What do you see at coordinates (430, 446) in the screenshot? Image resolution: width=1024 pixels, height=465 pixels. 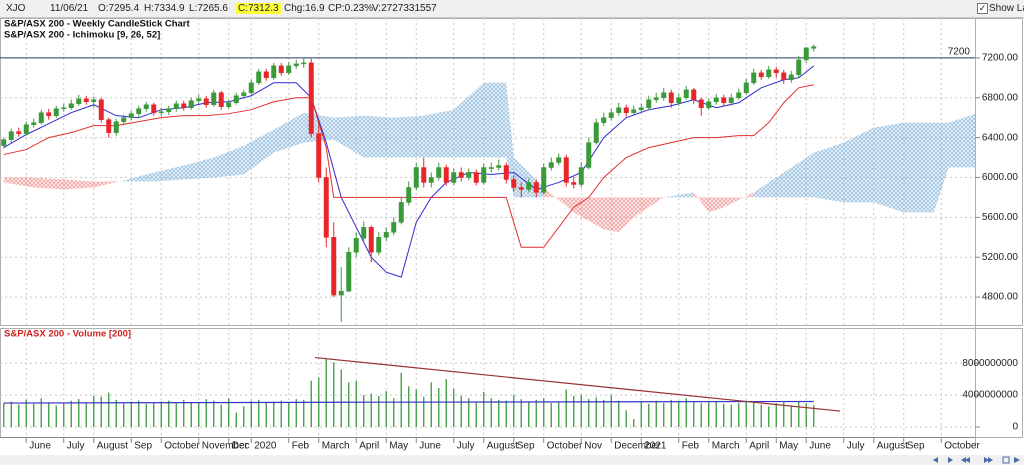 I see `x-tick-label: June` at bounding box center [430, 446].